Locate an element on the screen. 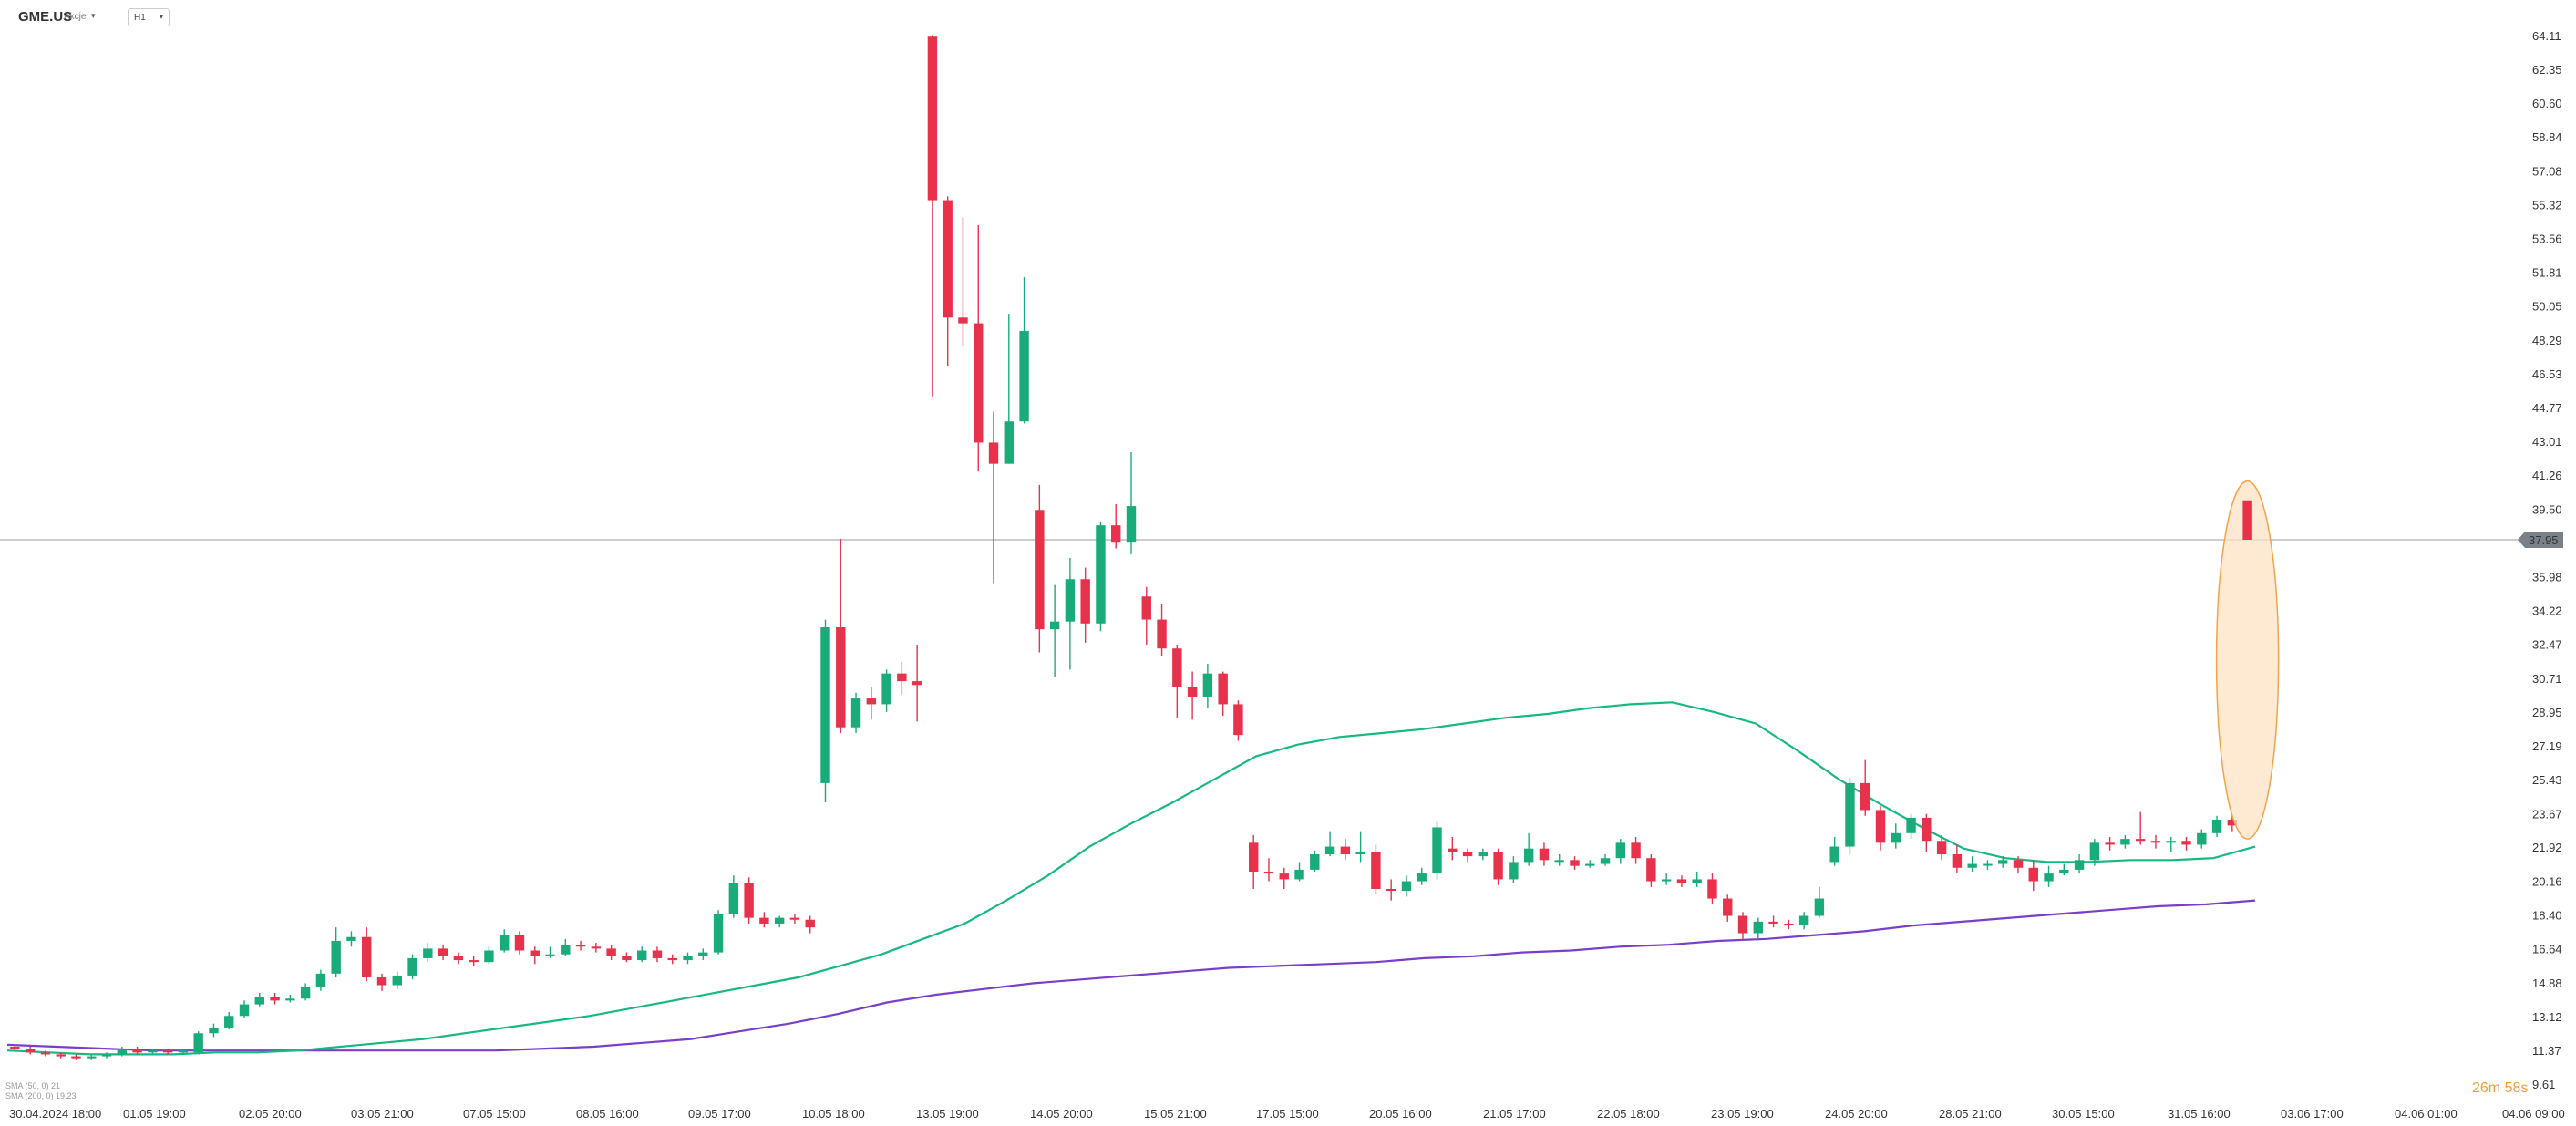  legend-sma-50: SMA (50, 0) 21 is located at coordinates (33, 1085).